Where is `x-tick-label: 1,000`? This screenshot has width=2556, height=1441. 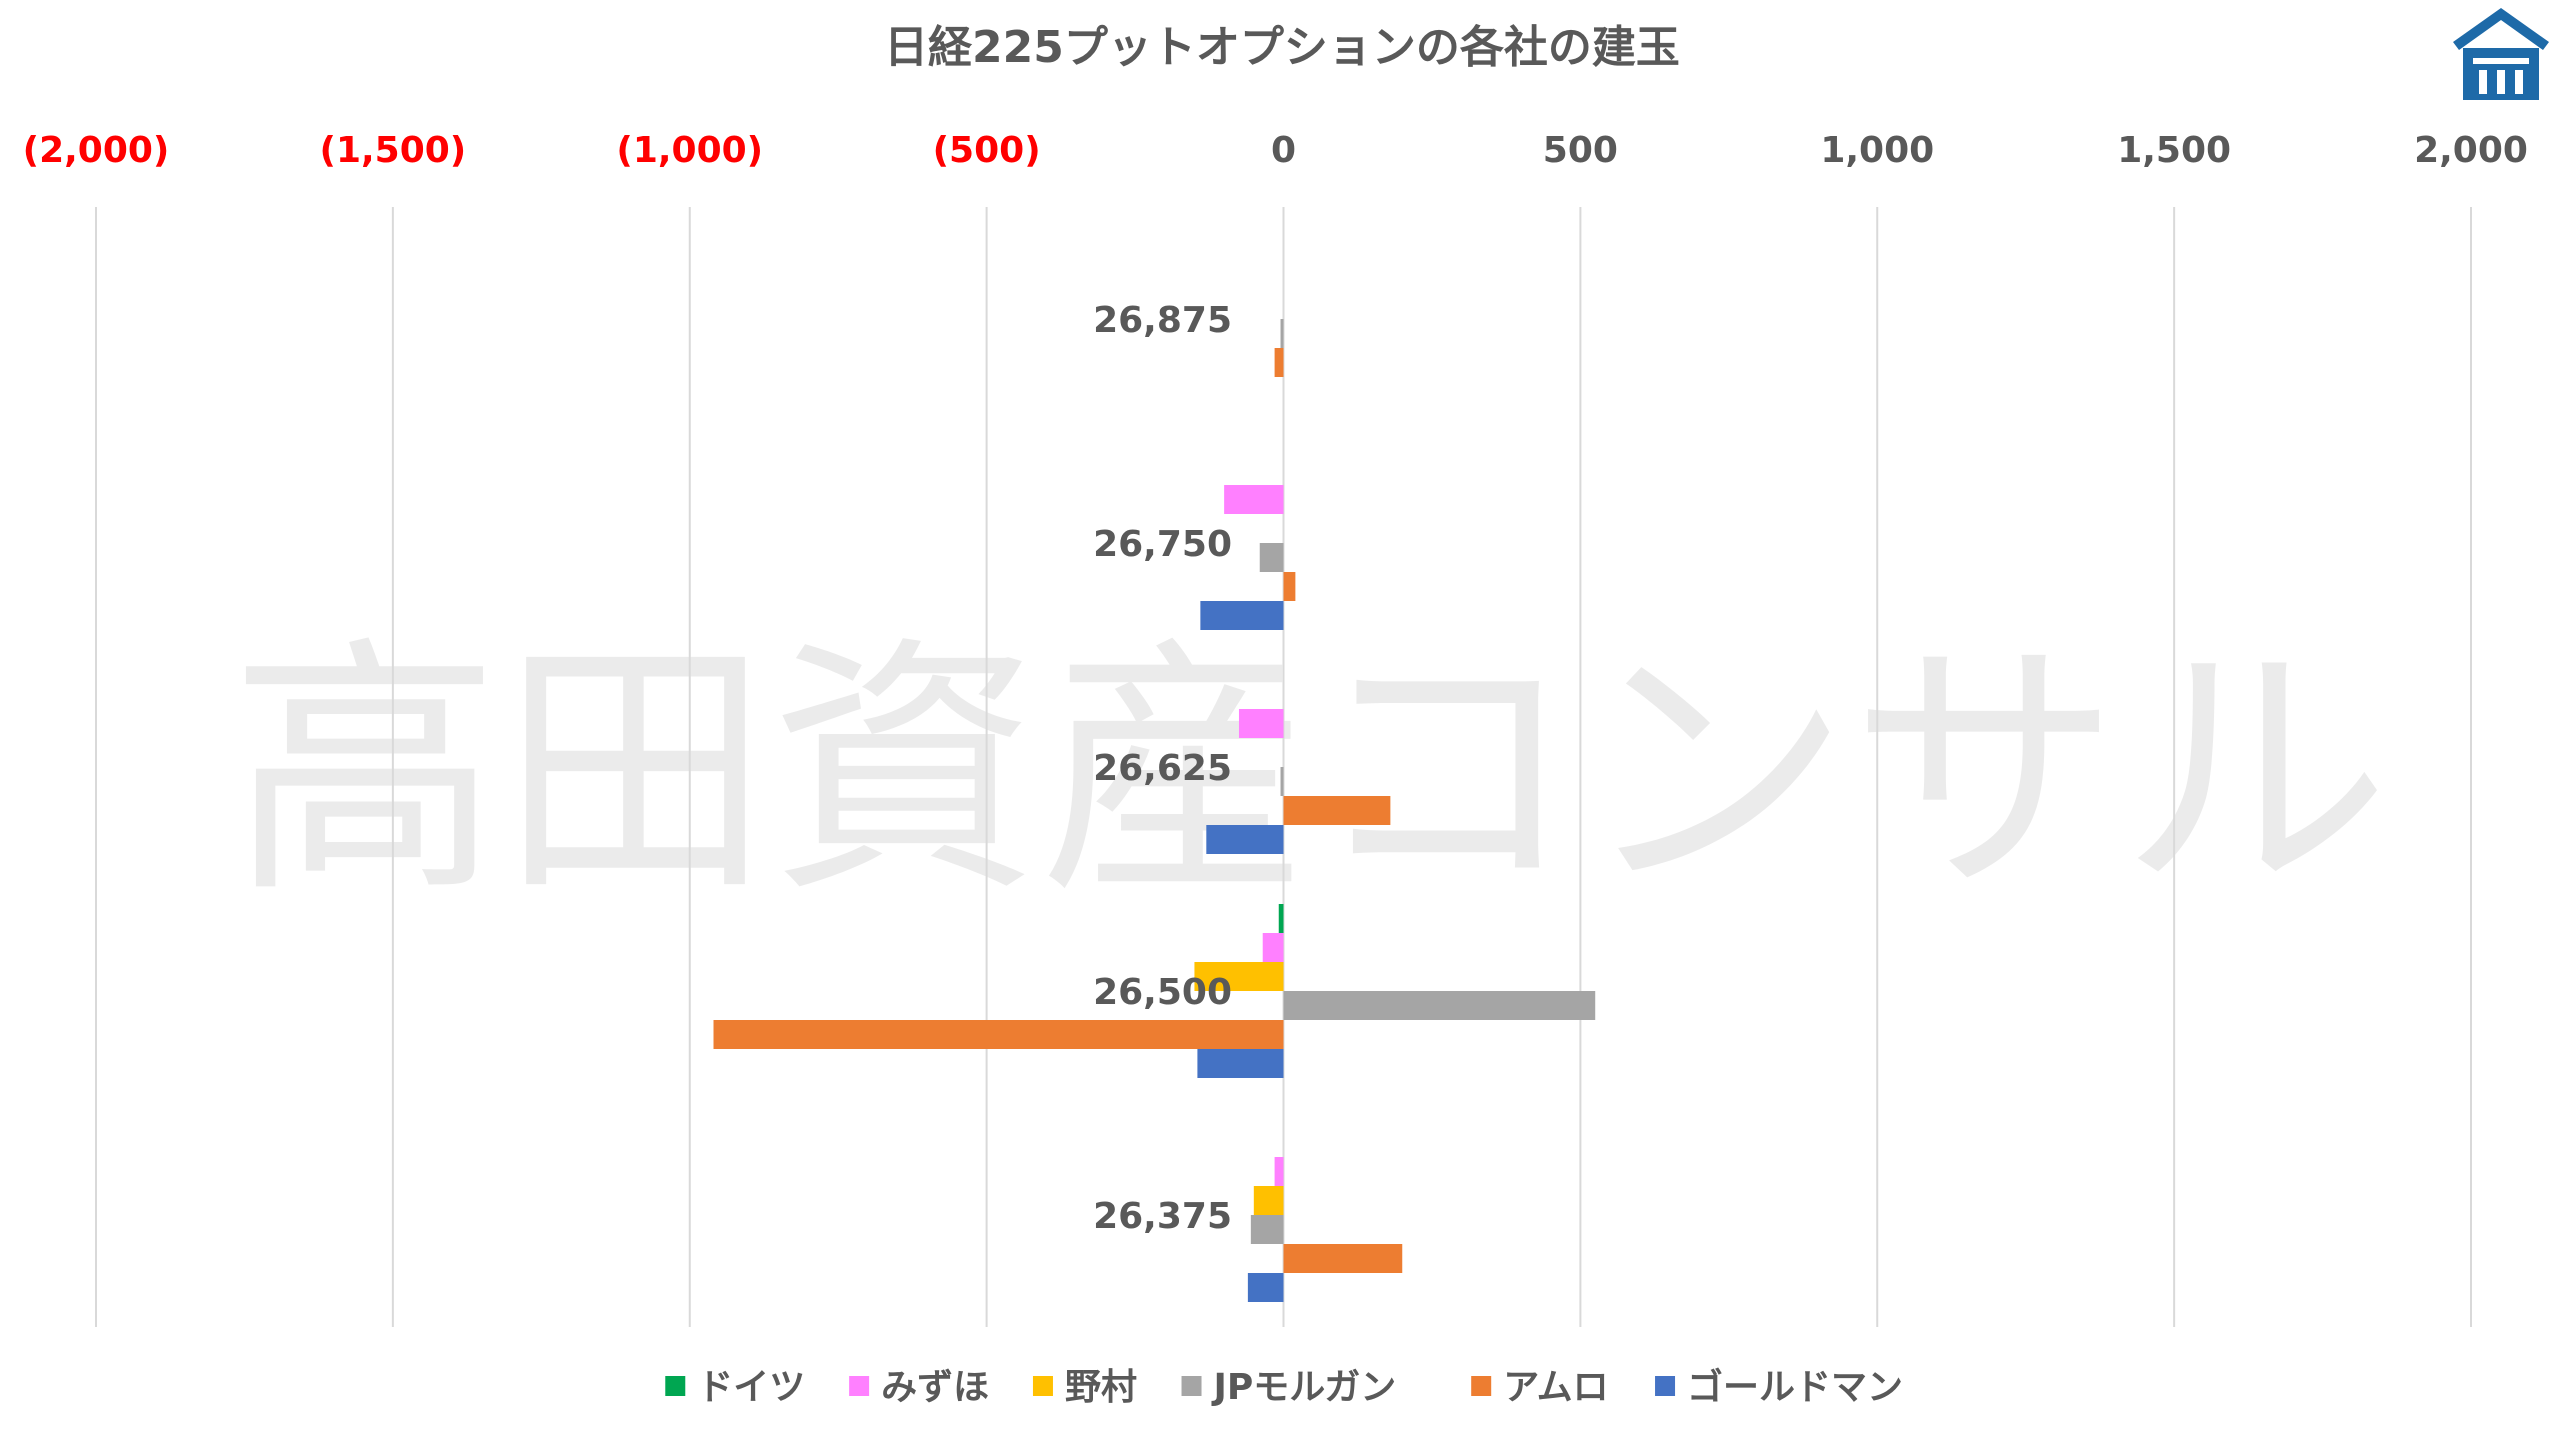 x-tick-label: 1,000 is located at coordinates (1877, 150).